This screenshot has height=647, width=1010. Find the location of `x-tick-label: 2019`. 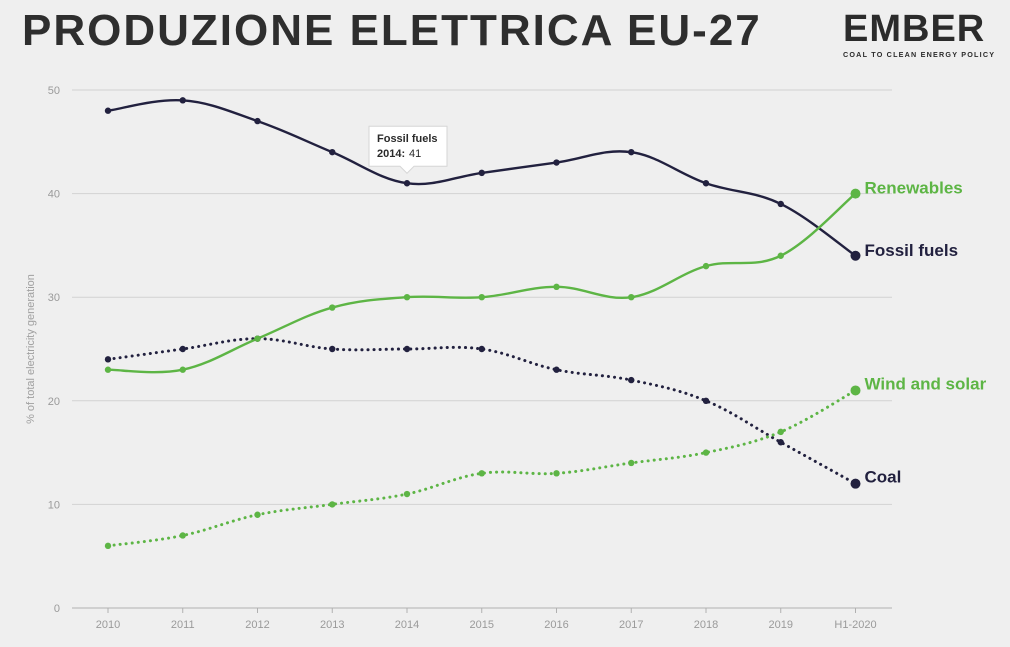

x-tick-label: 2019 is located at coordinates (781, 625).